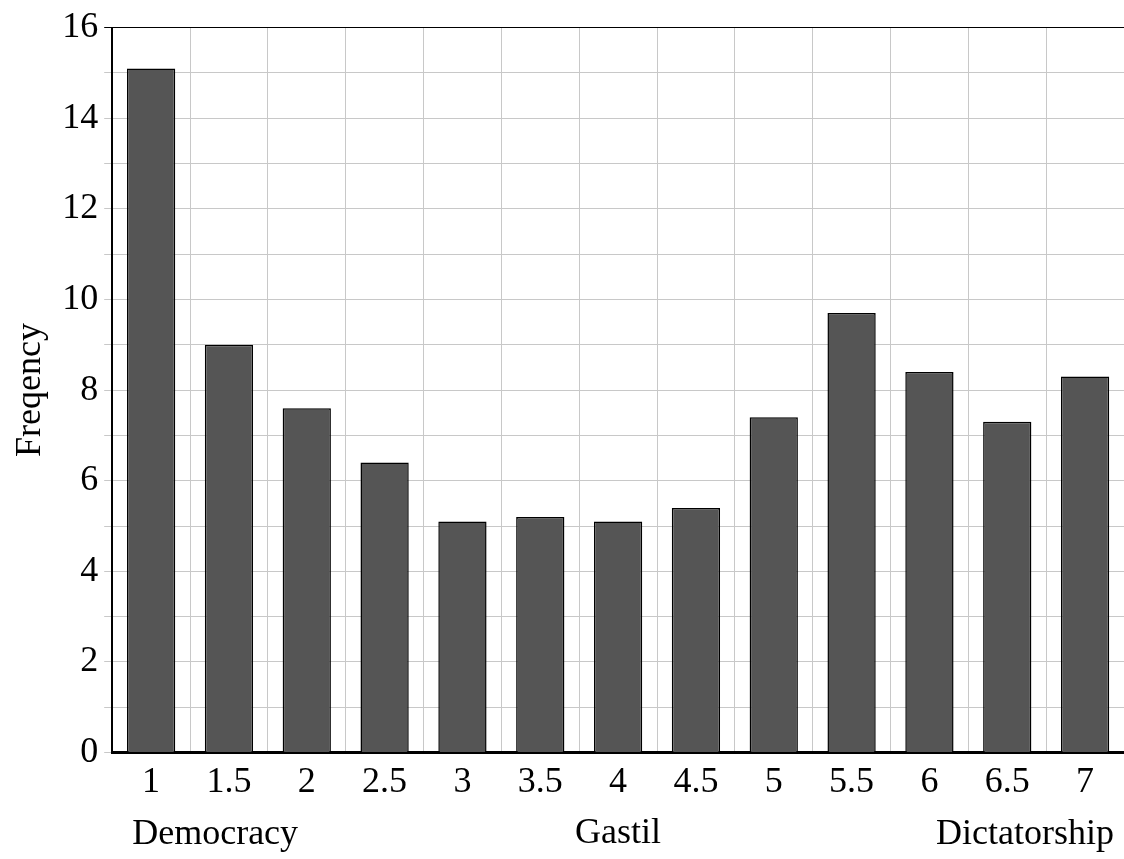  I want to click on x-tick-label: 3, so click(462, 779).